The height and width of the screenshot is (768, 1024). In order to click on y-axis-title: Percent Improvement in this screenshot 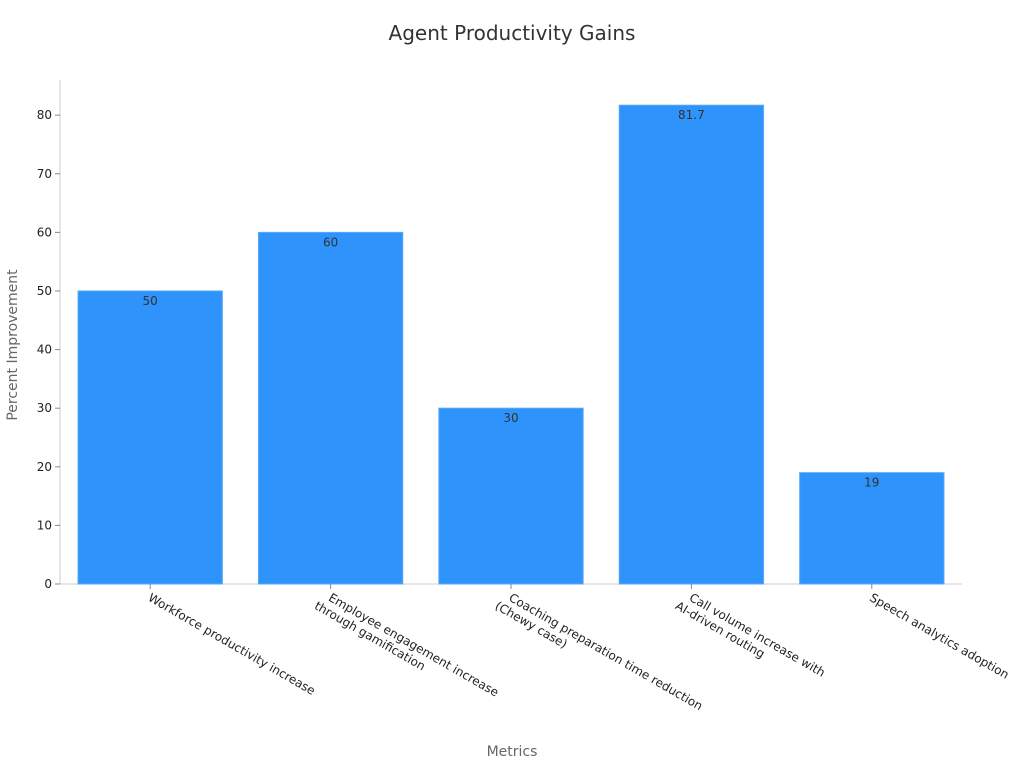, I will do `click(13, 345)`.